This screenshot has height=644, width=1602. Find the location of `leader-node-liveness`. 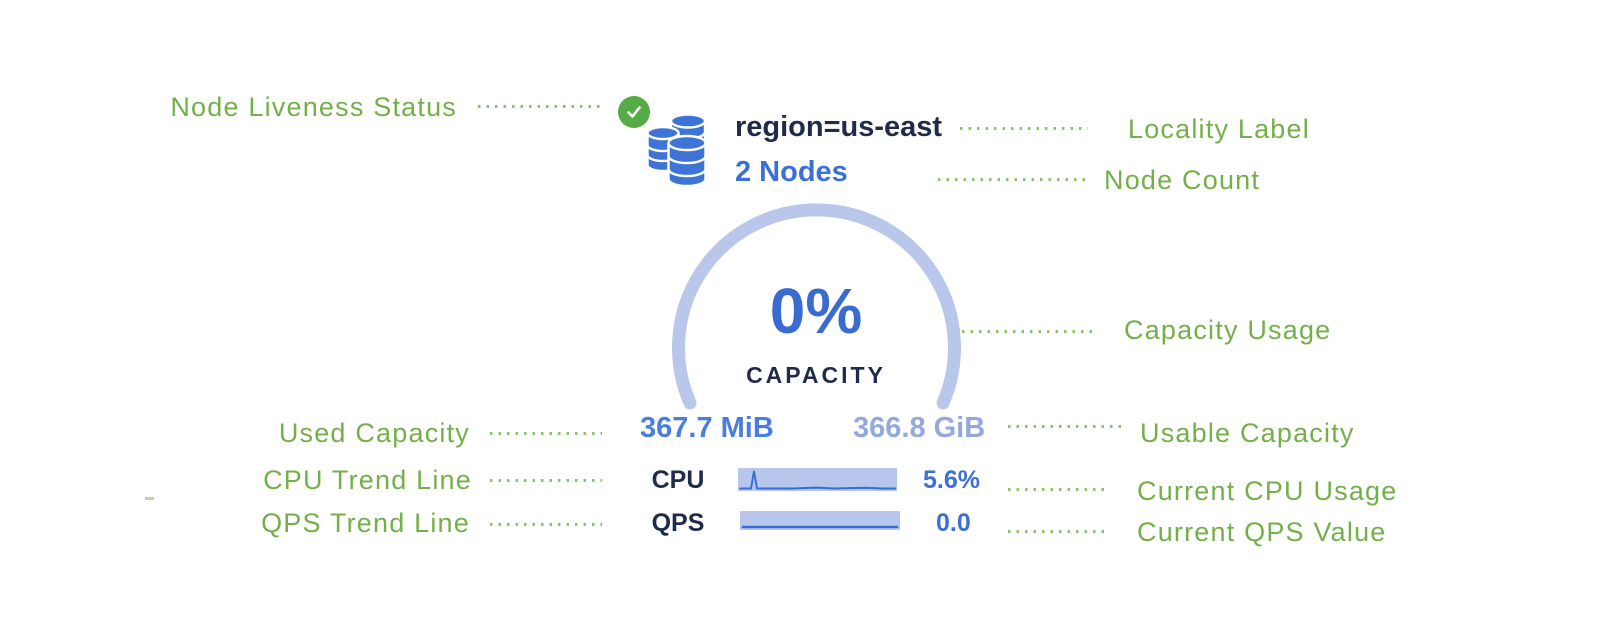

leader-node-liveness is located at coordinates (540, 106).